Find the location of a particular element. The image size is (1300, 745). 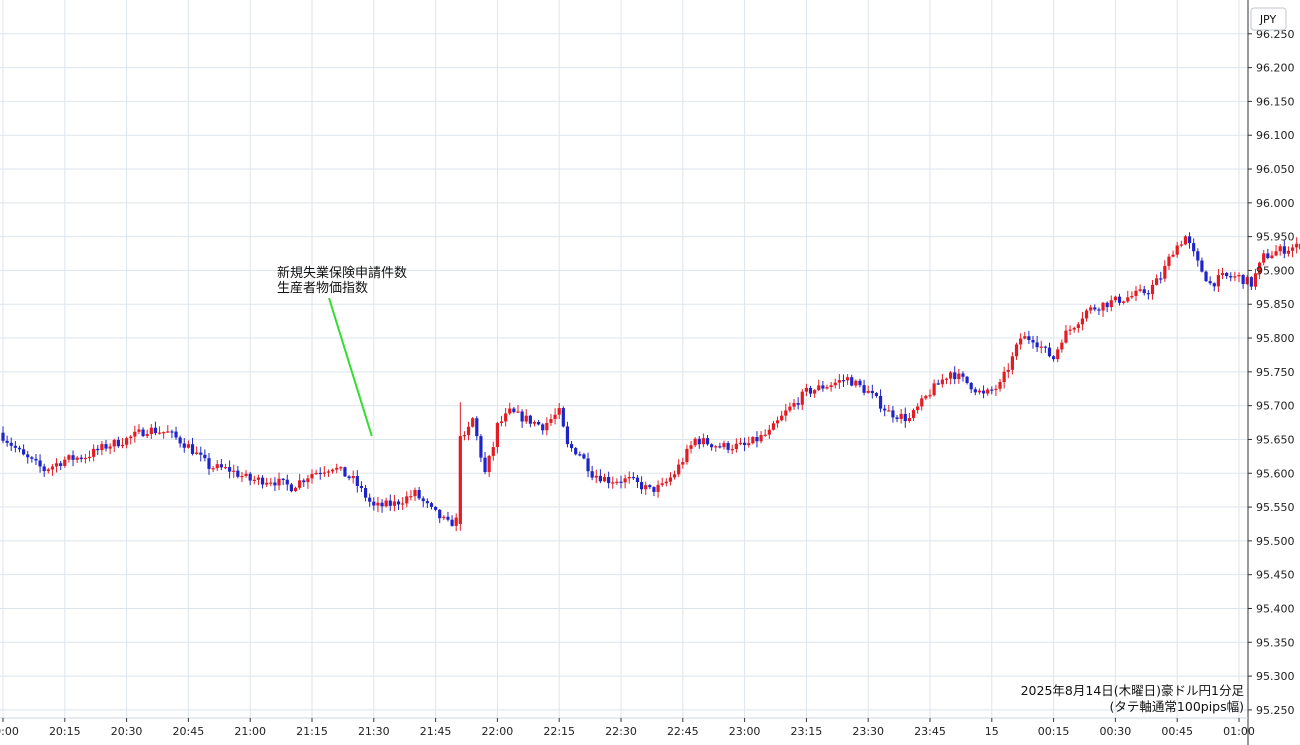

time-tick-label: 20:45 is located at coordinates (189, 731).